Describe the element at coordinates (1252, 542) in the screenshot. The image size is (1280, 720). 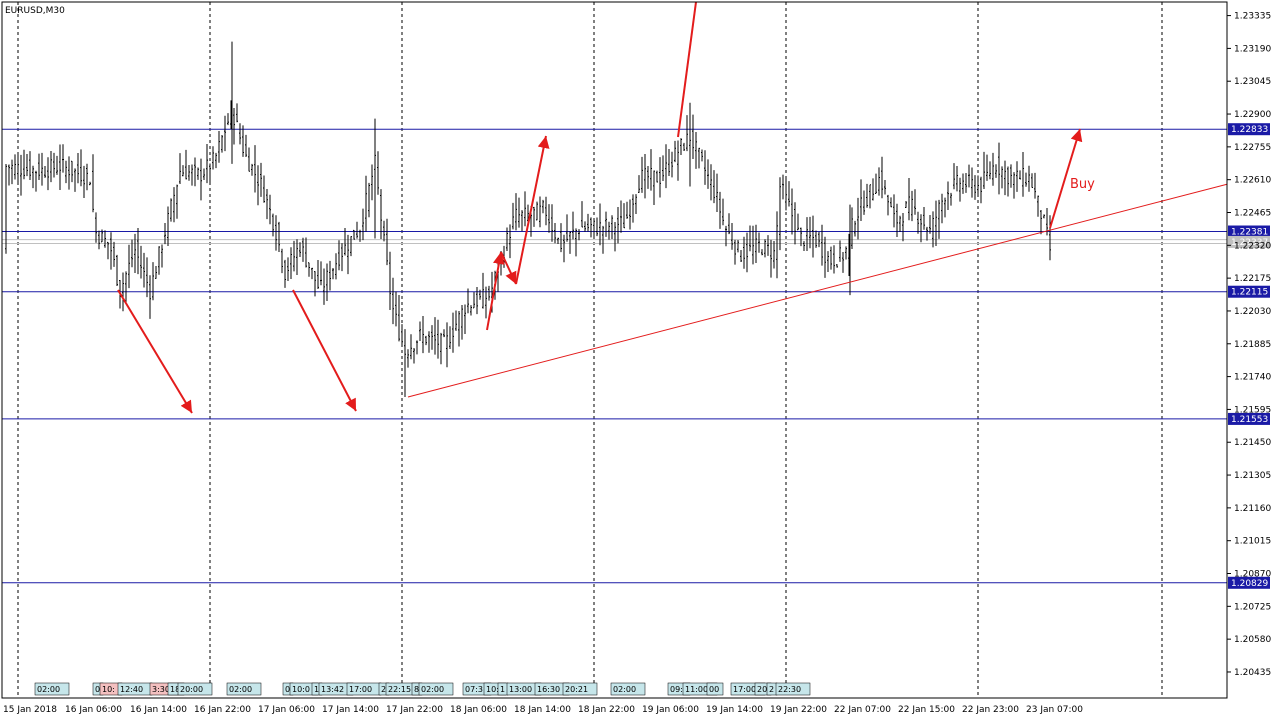
I see `y-tick-label: 1.21015` at that location.